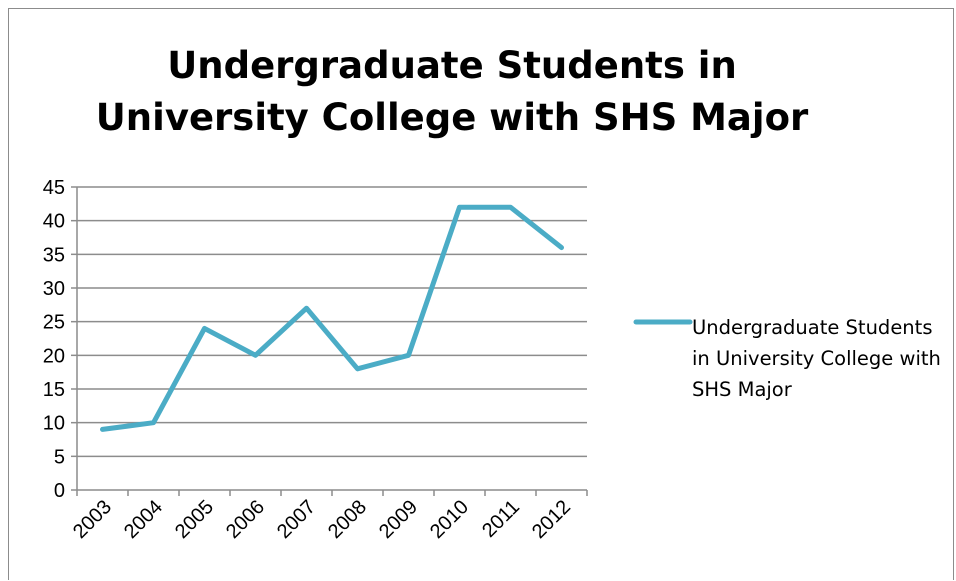  I want to click on y-tick-label: 45, so click(54, 188).